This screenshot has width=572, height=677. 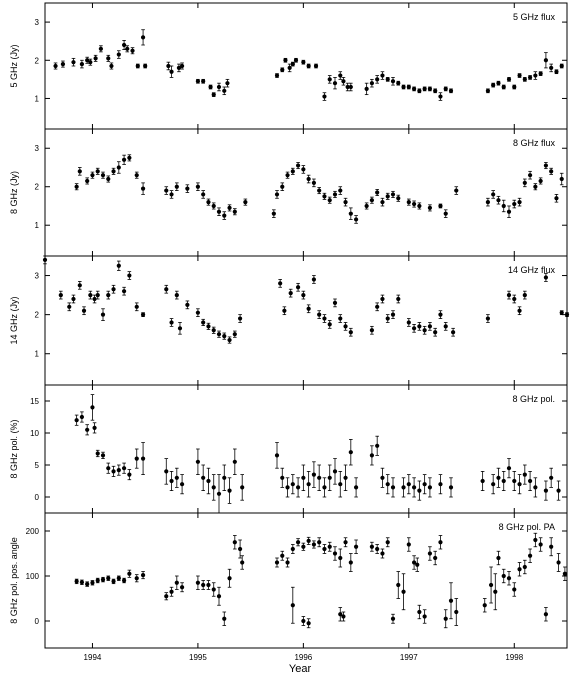 I want to click on x-axis-label: Year, so click(x=300, y=669).